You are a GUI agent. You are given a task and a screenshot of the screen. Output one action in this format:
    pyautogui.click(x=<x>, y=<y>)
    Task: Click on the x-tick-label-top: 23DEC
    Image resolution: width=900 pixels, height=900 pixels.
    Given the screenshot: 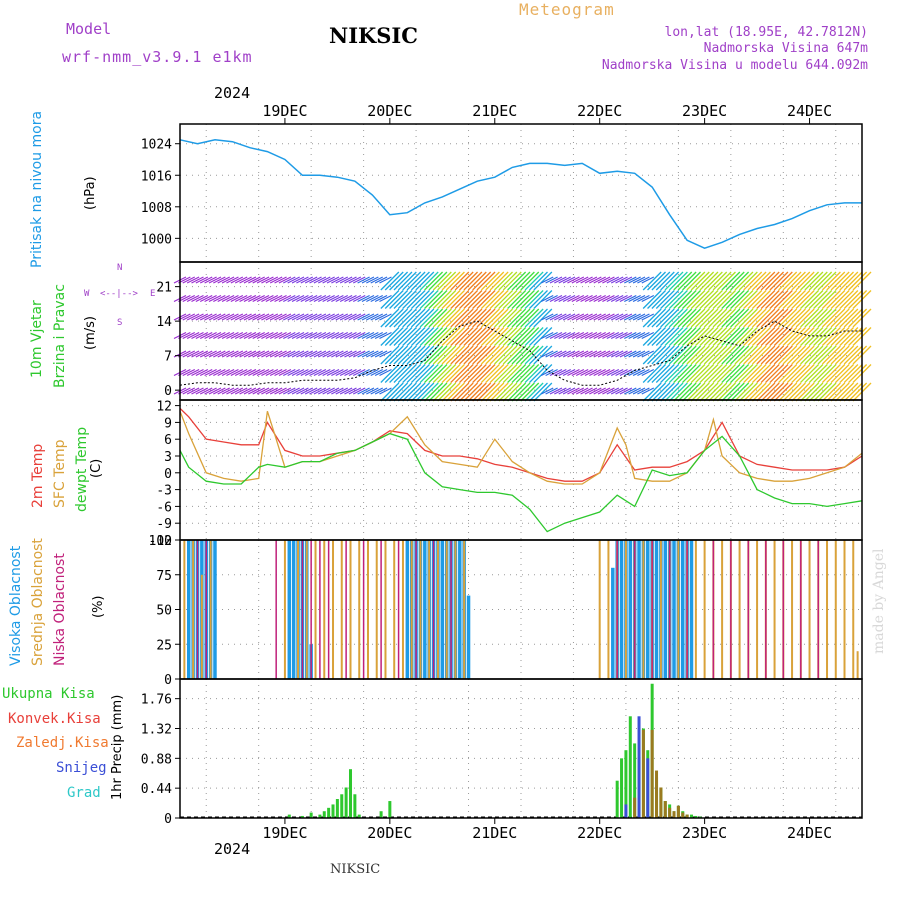 What is the action you would take?
    pyautogui.click(x=704, y=111)
    